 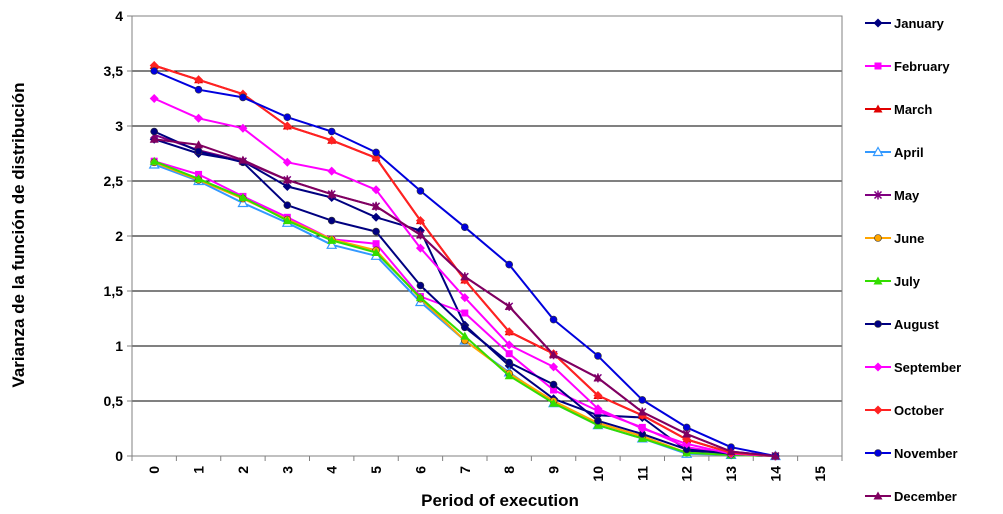 What do you see at coordinates (925, 496) in the screenshot?
I see `legend-label: December` at bounding box center [925, 496].